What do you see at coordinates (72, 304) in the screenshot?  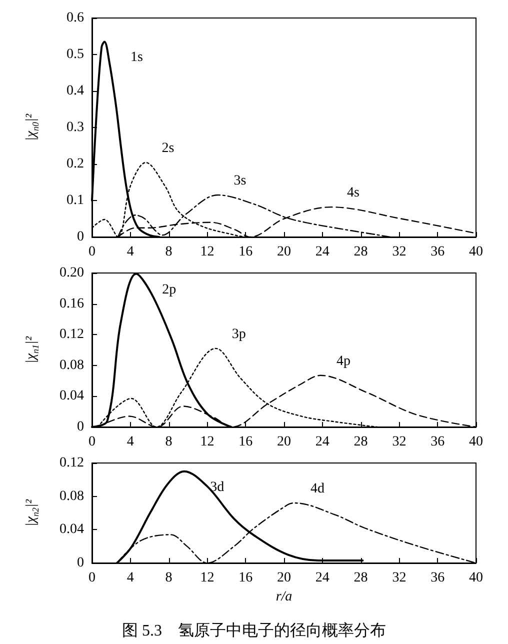 I see `y-tick-label: 0.16` at bounding box center [72, 304].